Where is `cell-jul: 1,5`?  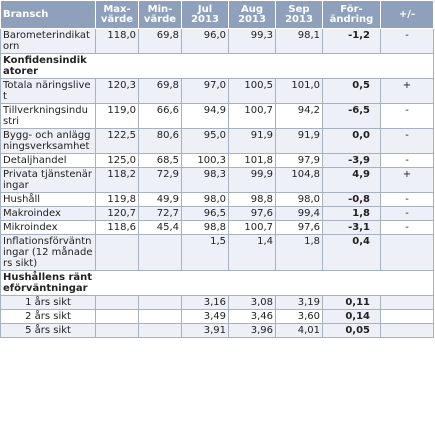
cell-jul: 1,5 is located at coordinates (205, 252).